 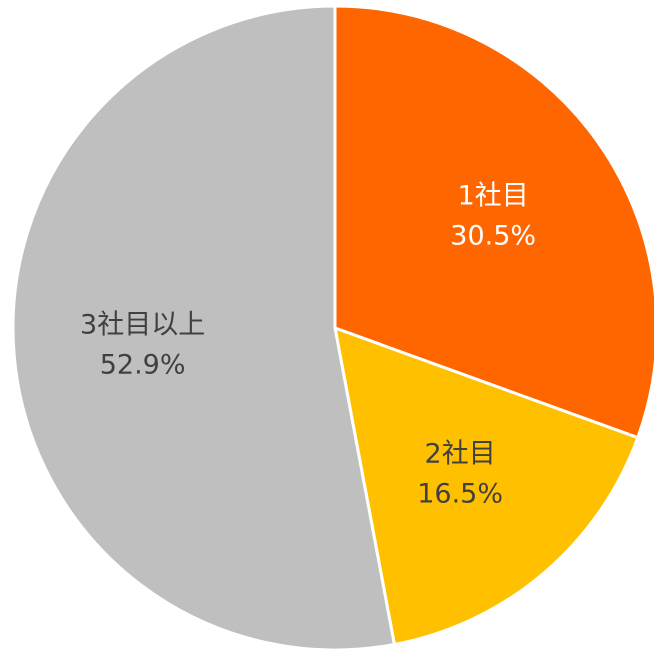 What do you see at coordinates (460, 454) in the screenshot?
I see `slice-label: 2社目` at bounding box center [460, 454].